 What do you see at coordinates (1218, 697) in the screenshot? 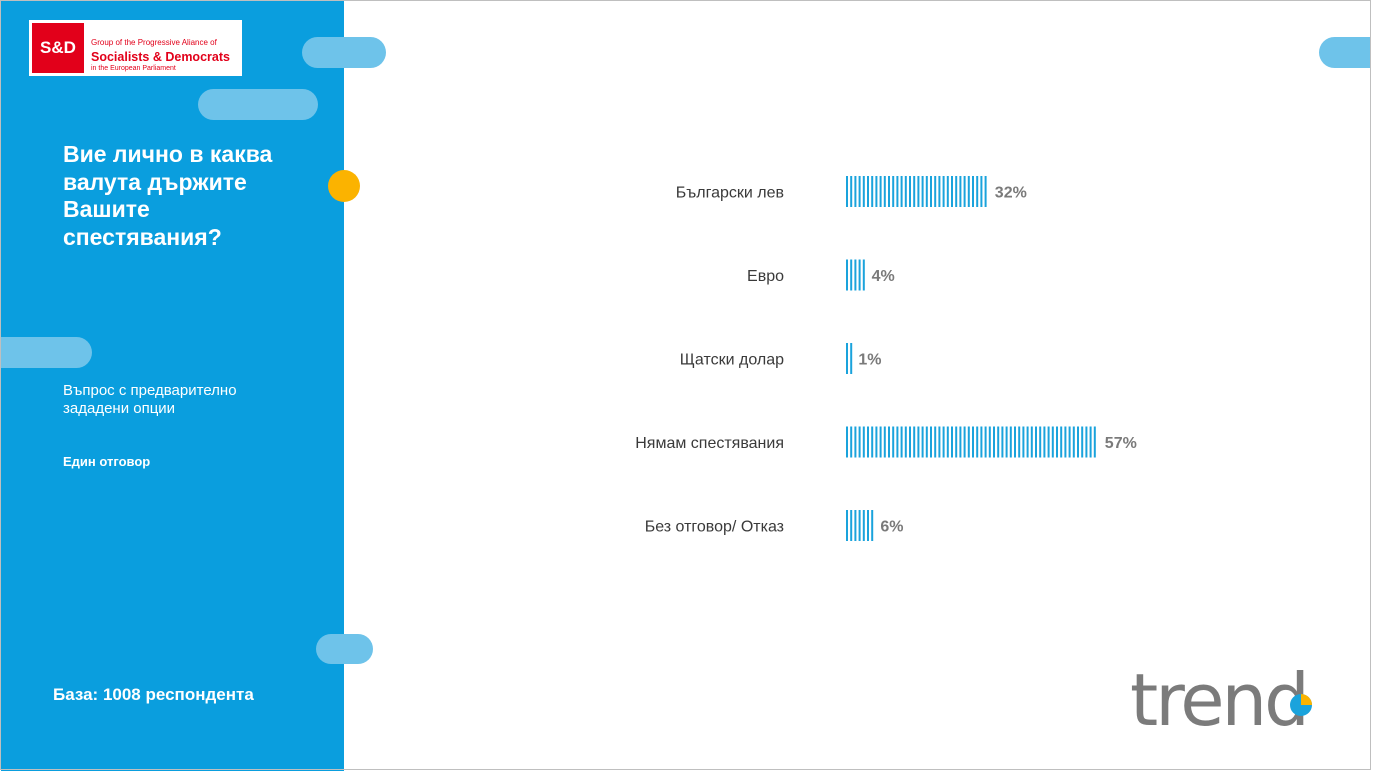
I see `trend-logo-text: trend` at bounding box center [1218, 697].